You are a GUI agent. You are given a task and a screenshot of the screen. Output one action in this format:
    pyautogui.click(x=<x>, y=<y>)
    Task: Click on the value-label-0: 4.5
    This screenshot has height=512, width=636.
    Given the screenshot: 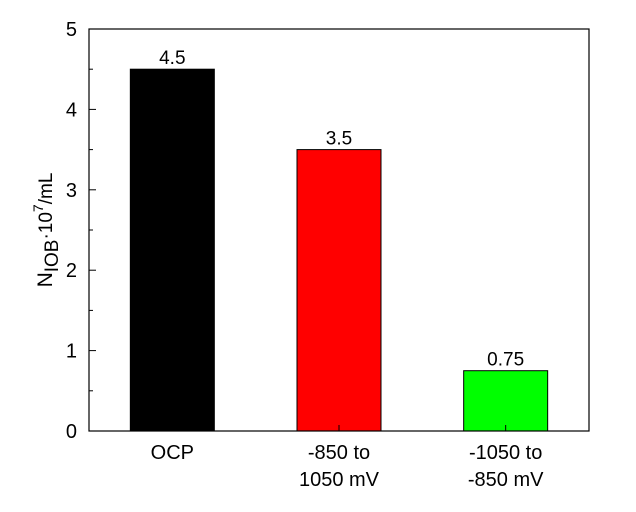 What is the action you would take?
    pyautogui.click(x=172, y=58)
    